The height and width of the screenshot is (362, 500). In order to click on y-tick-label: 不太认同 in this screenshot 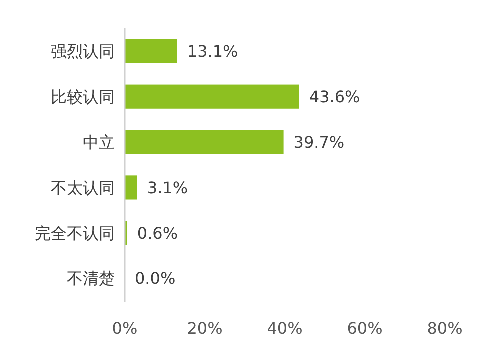, I will do `click(83, 188)`.